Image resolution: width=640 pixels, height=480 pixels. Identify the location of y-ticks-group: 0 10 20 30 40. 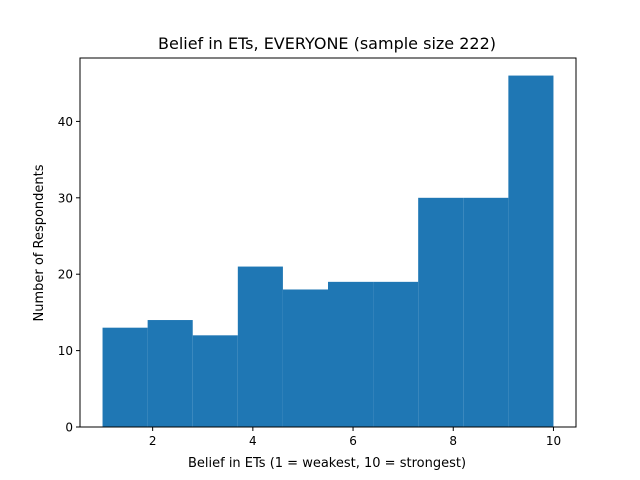
(69, 275).